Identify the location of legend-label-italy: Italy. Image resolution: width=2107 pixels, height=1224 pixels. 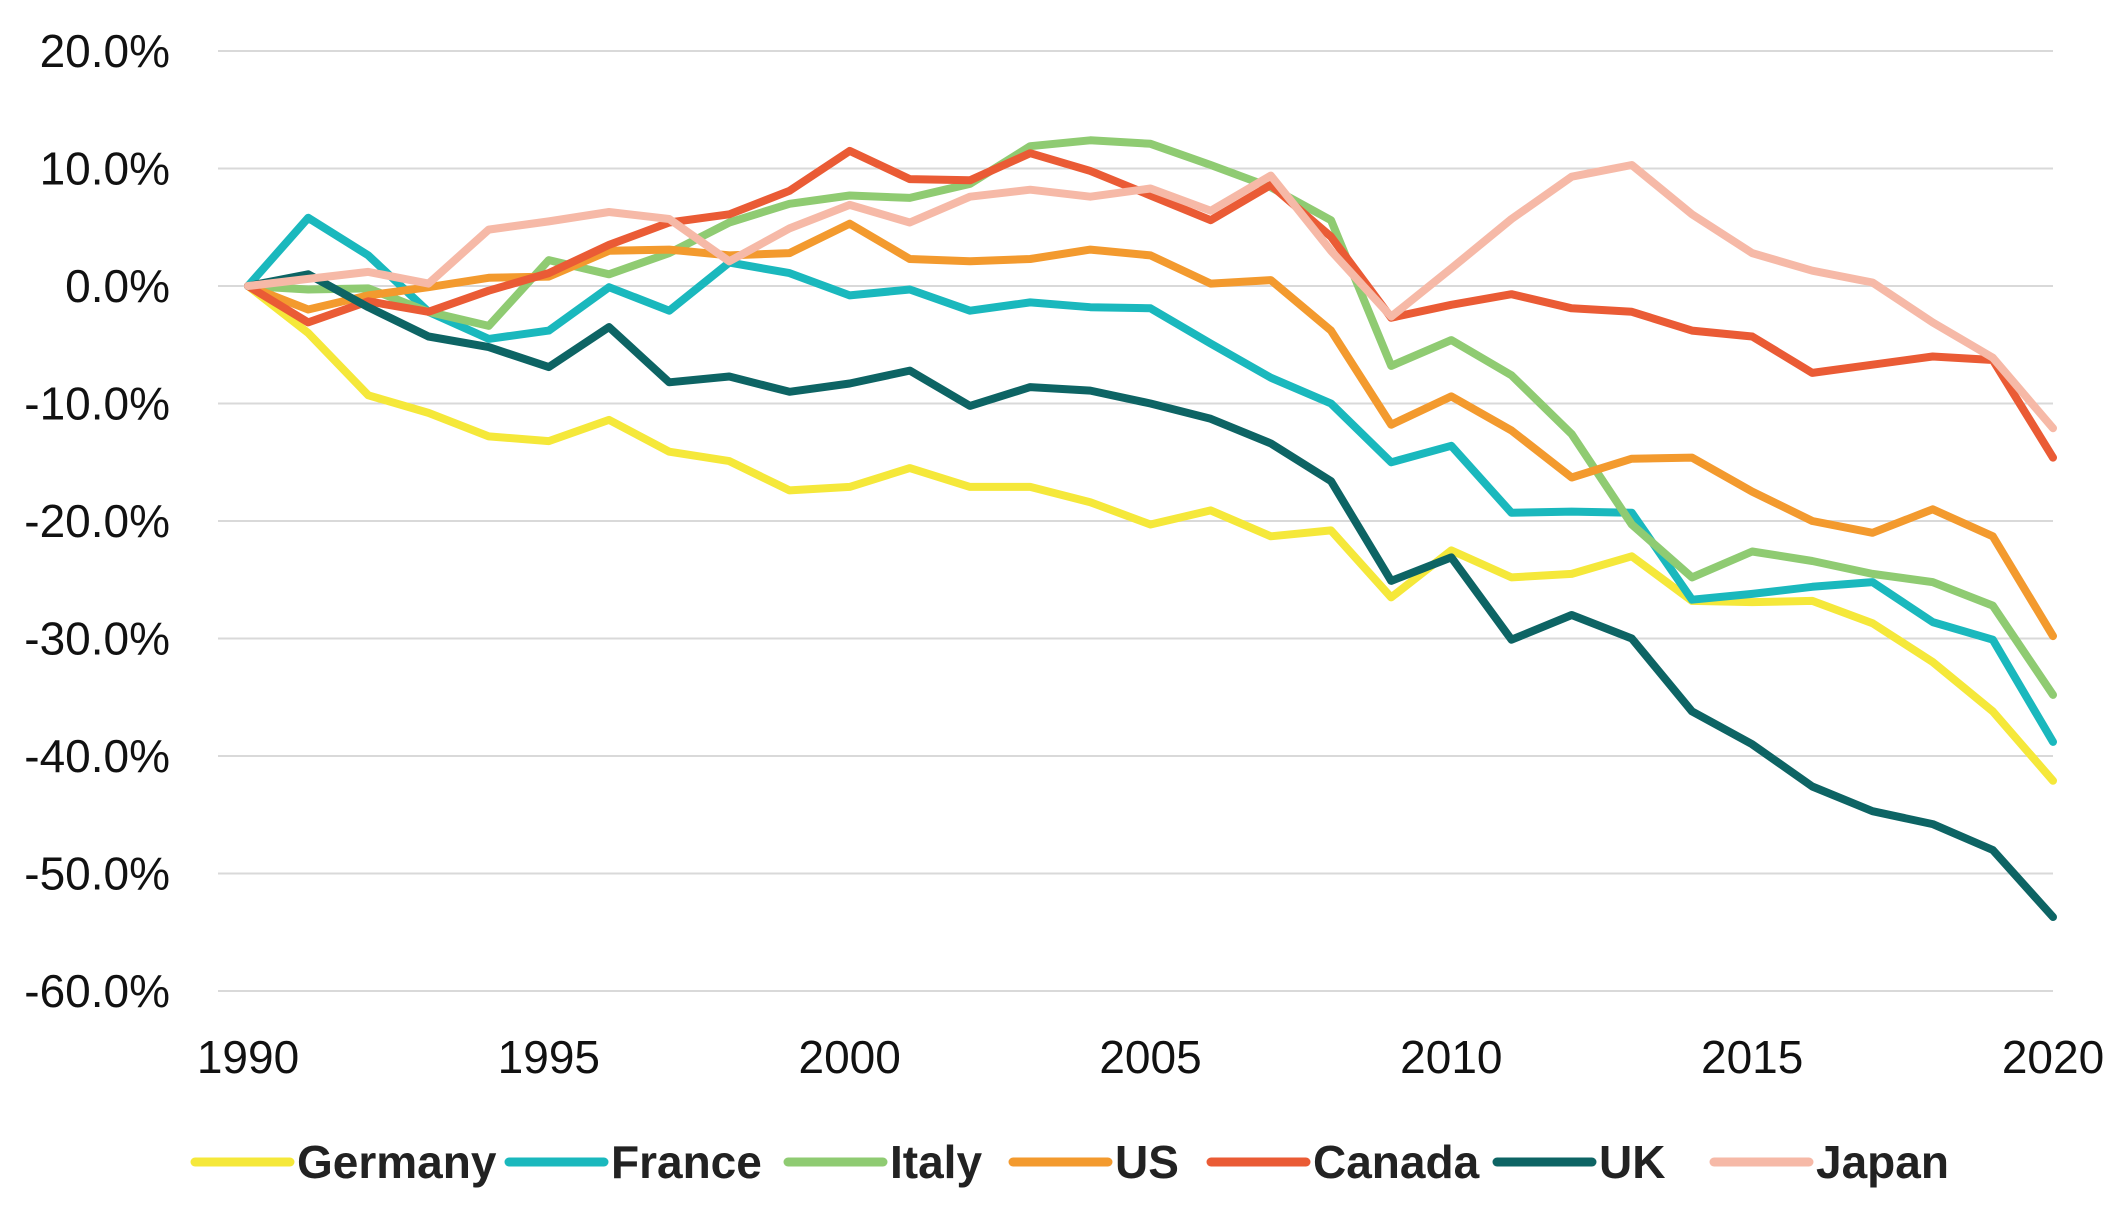
(936, 1162).